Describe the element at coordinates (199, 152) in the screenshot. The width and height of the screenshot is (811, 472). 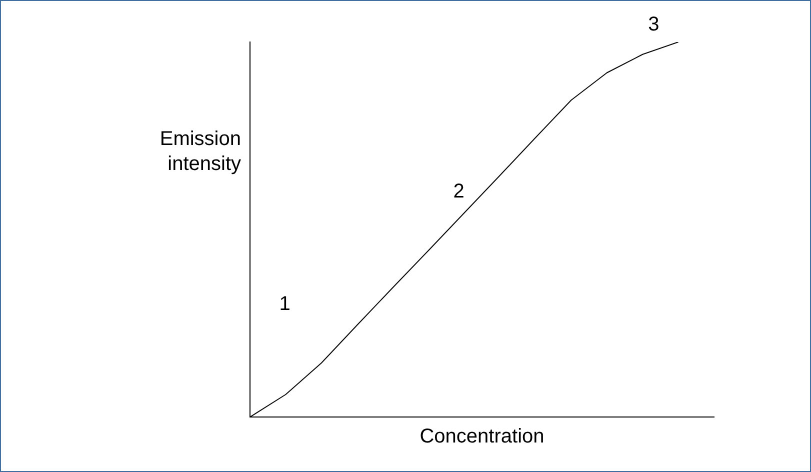
I see `y-axis-title: Emission intensity` at that location.